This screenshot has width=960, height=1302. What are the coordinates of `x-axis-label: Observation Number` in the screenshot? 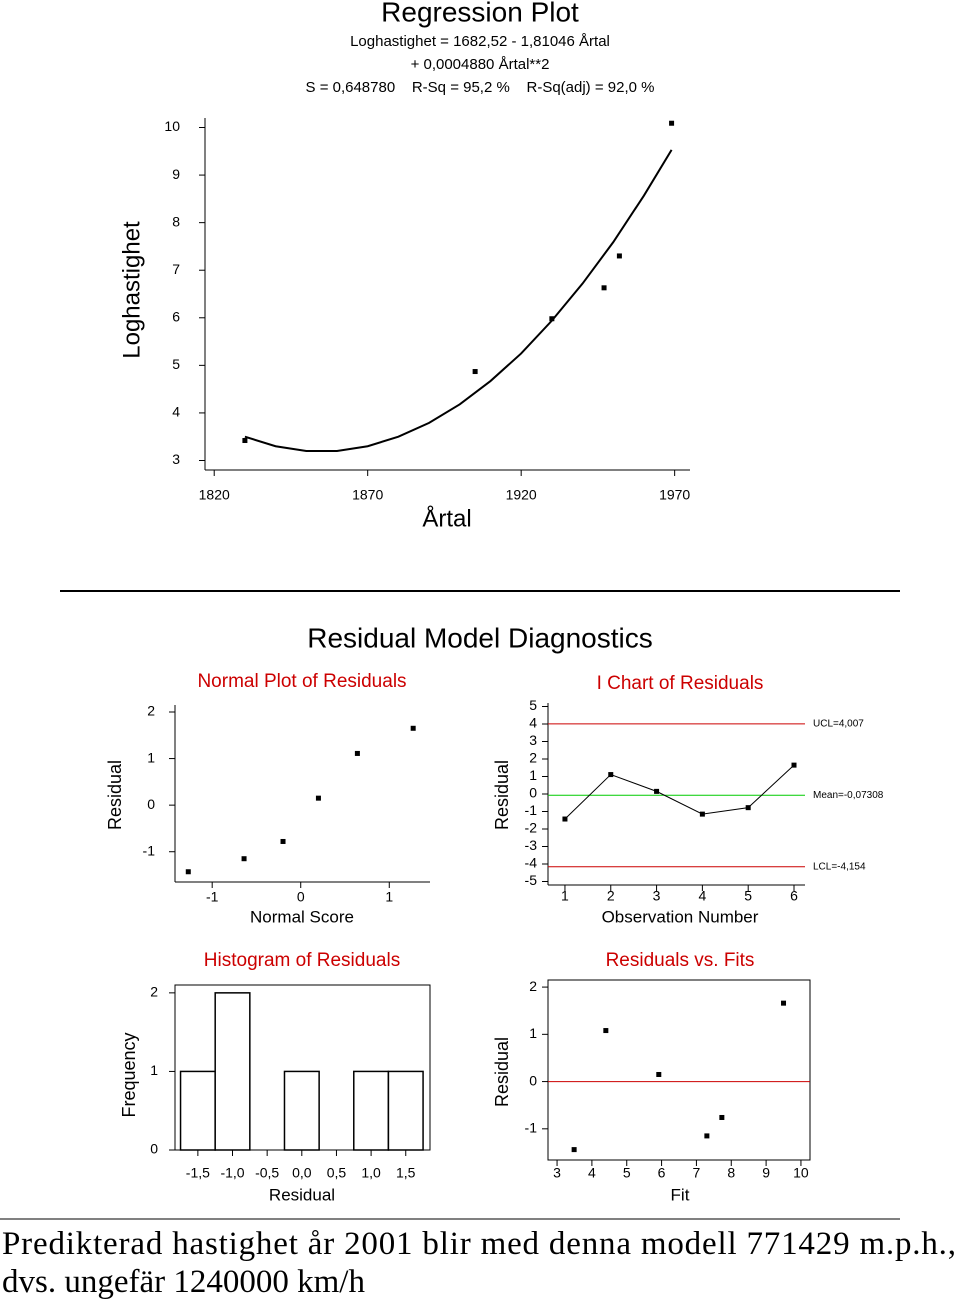 It's located at (680, 916).